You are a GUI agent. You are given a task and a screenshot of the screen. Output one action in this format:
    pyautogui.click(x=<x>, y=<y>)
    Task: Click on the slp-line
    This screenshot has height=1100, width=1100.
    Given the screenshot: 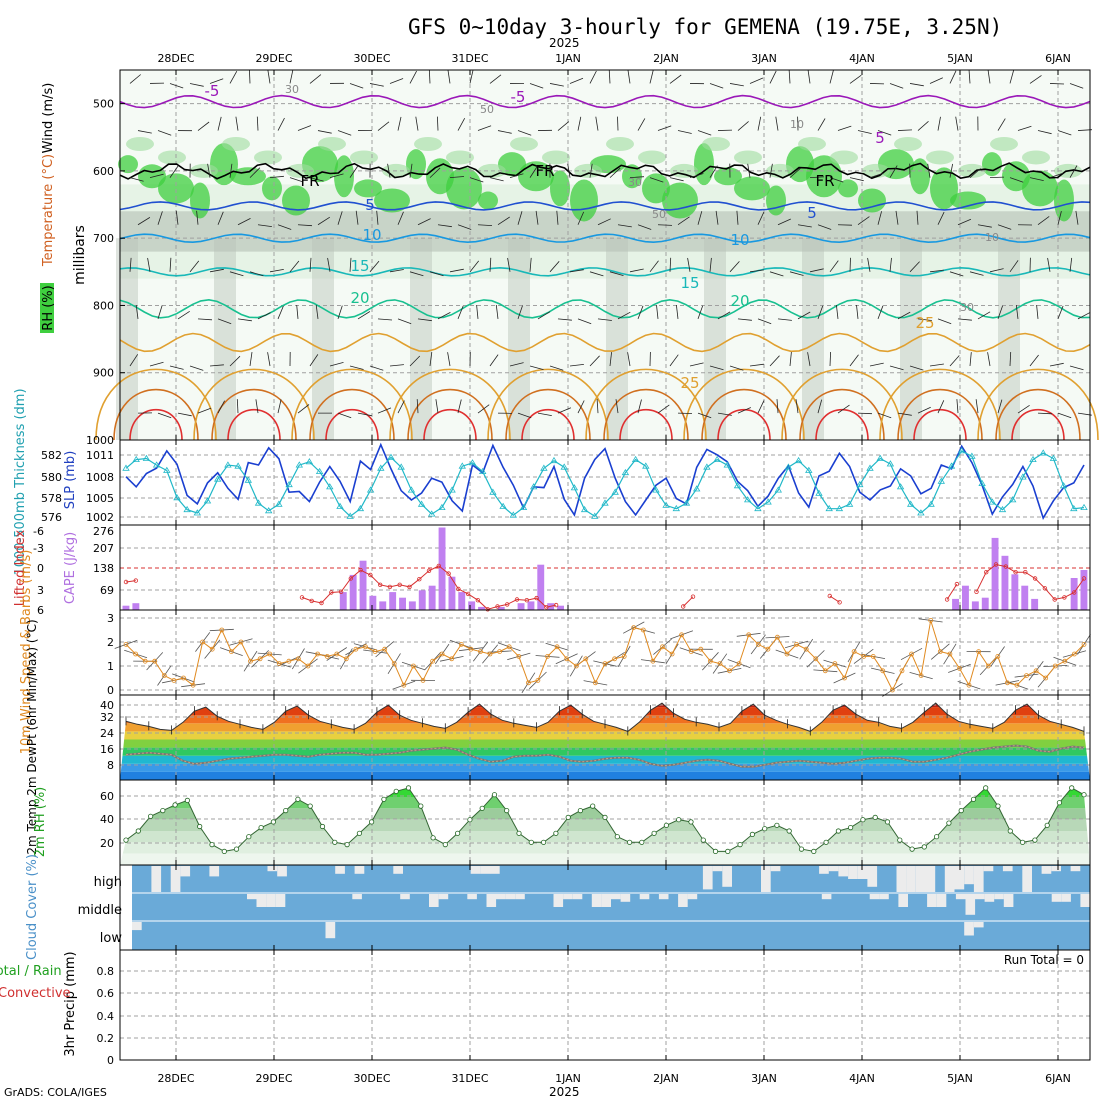 What is the action you would take?
    pyautogui.click(x=605, y=481)
    